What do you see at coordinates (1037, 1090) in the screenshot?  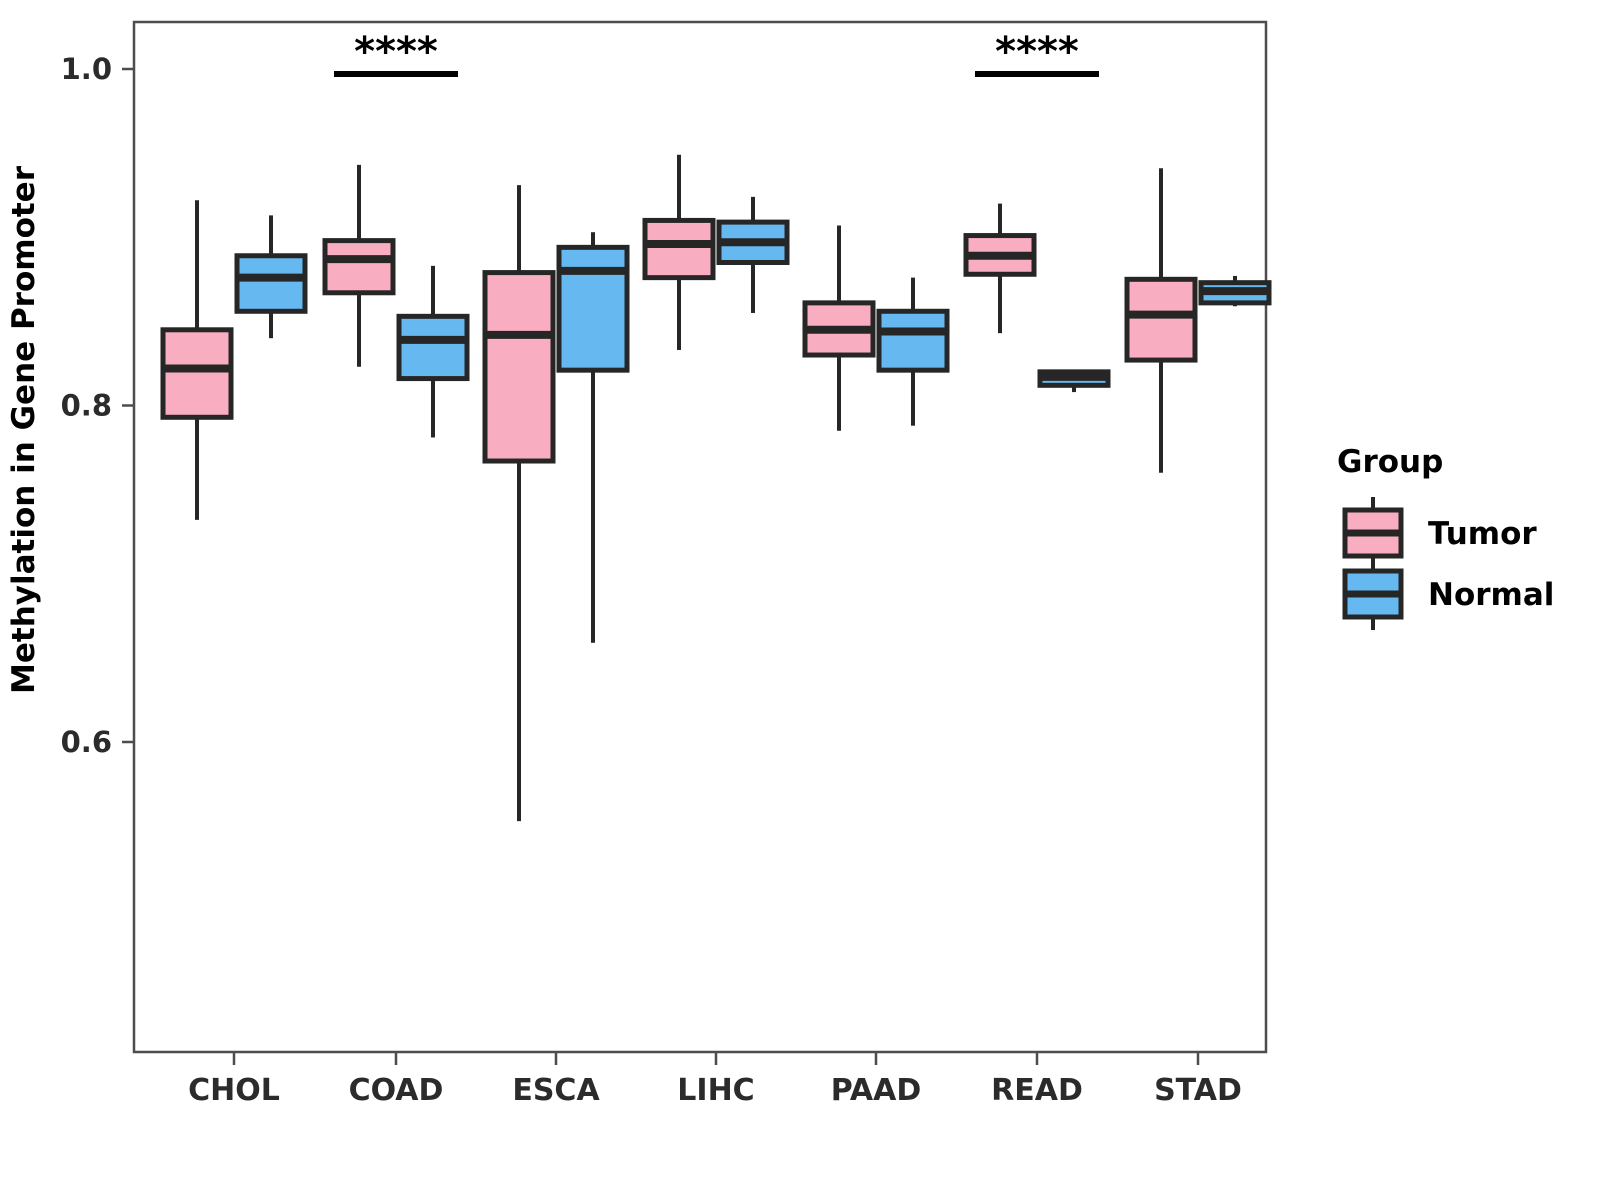 I see `x-tick-label-read: READ` at bounding box center [1037, 1090].